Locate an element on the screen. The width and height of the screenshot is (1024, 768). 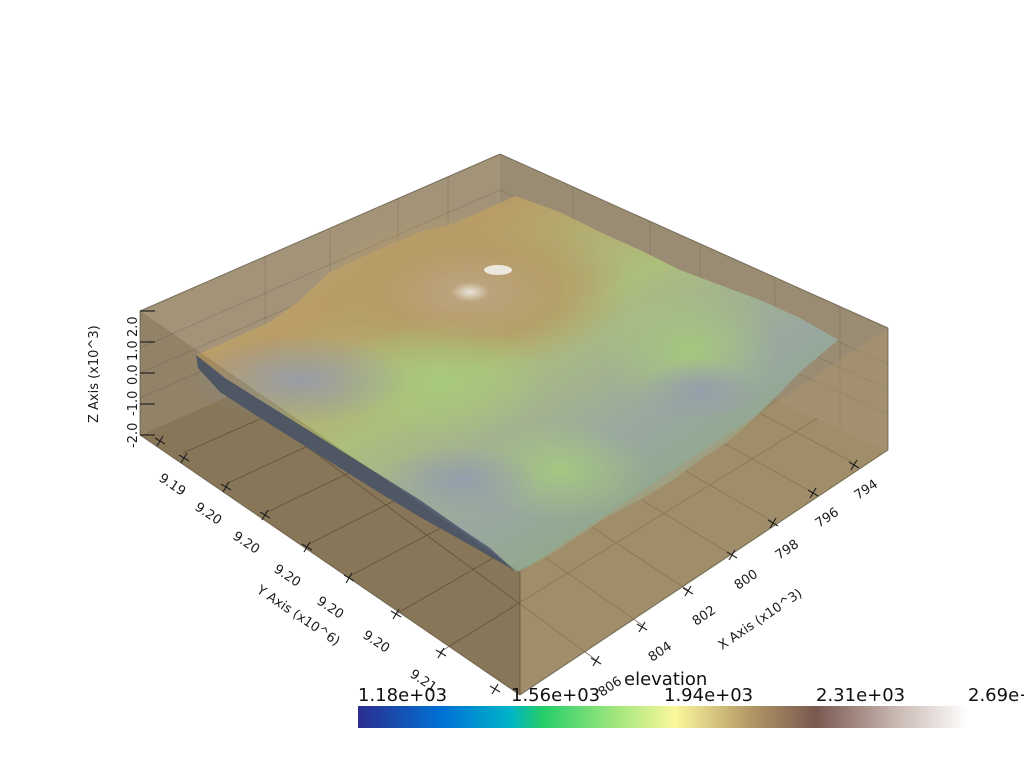
x-tick-label: 794 is located at coordinates (866, 490).